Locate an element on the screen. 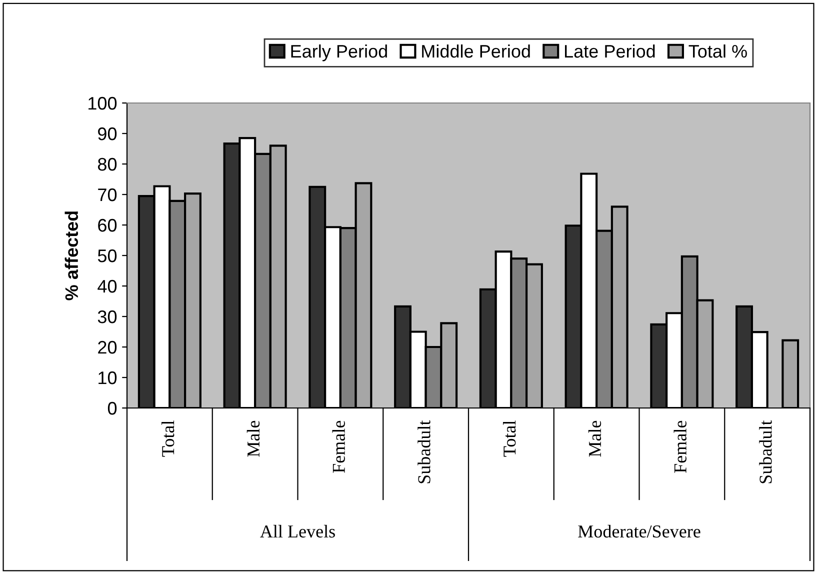 This screenshot has width=817, height=573. y-tick-label: 80 is located at coordinates (107, 164).